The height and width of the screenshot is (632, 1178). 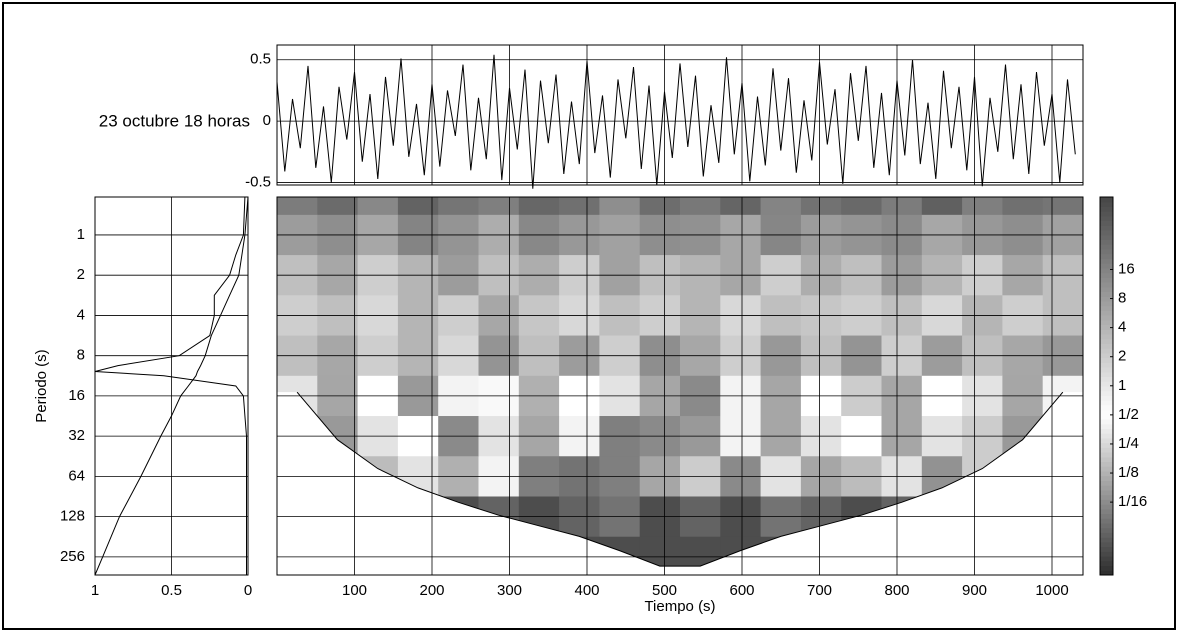 I want to click on colorbar-label: 8, so click(x=1122, y=298).